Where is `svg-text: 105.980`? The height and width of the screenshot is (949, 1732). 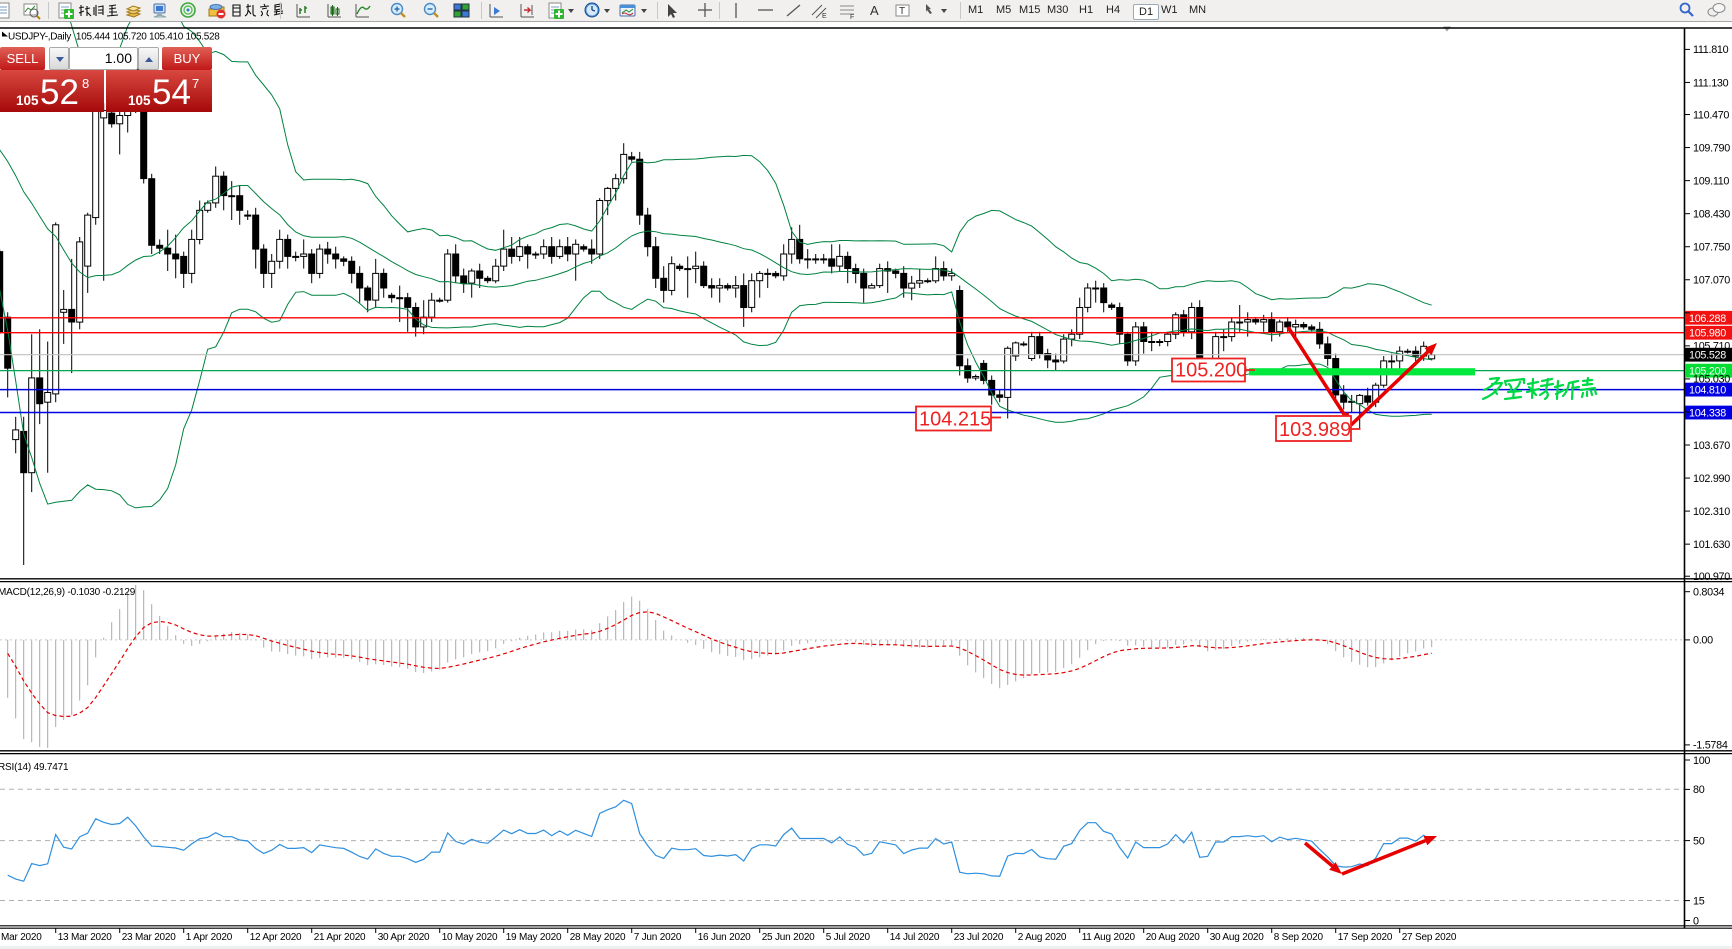
svg-text: 105.980 is located at coordinates (1707, 334).